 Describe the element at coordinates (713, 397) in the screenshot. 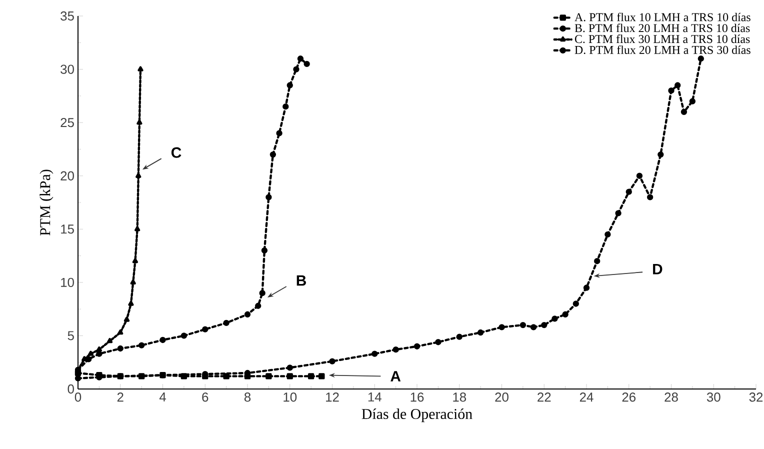

I see `x-tick-label: 30` at that location.